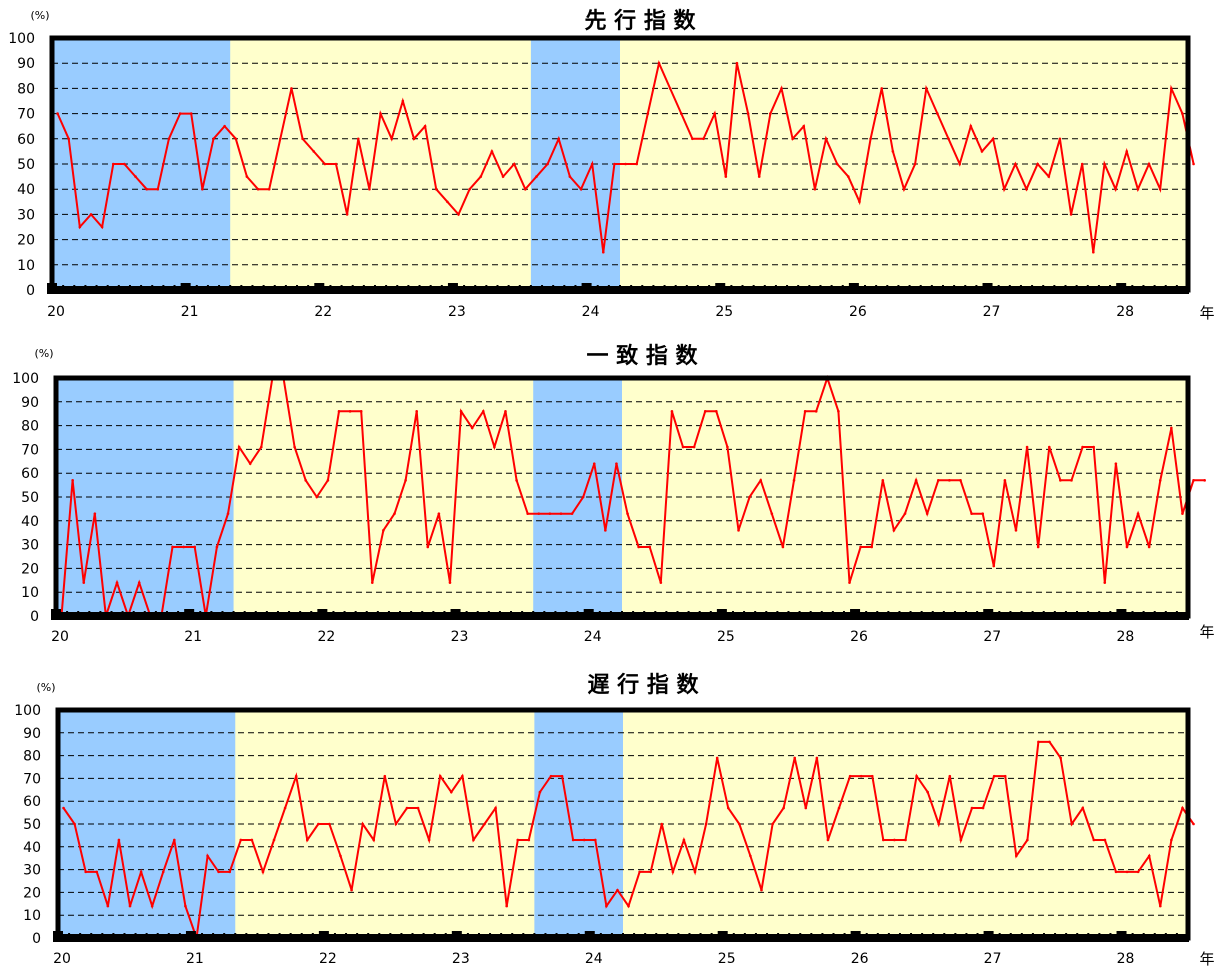 This screenshot has height=974, width=1231. I want to click on x-tick-label: 21, so click(190, 312).